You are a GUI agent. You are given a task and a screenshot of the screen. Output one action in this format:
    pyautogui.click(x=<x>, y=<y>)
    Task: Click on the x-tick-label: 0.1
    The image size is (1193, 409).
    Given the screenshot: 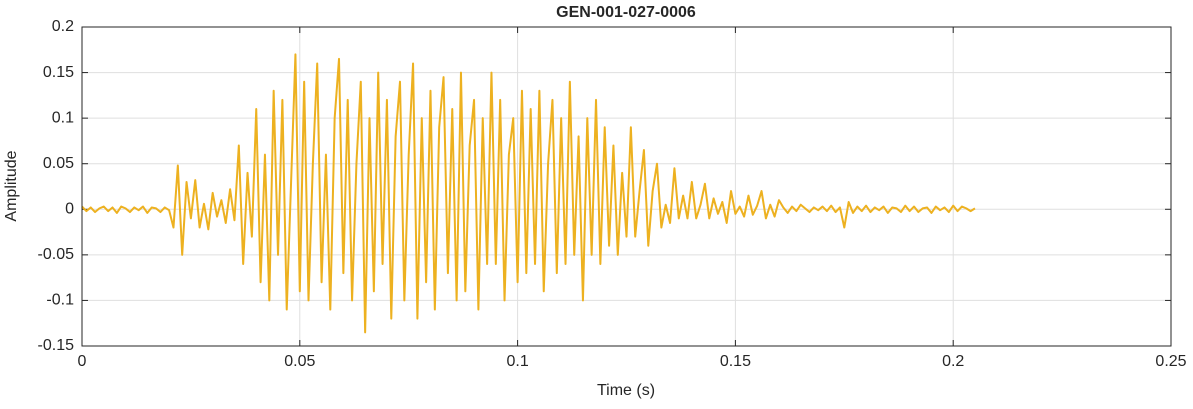 What is the action you would take?
    pyautogui.click(x=517, y=361)
    